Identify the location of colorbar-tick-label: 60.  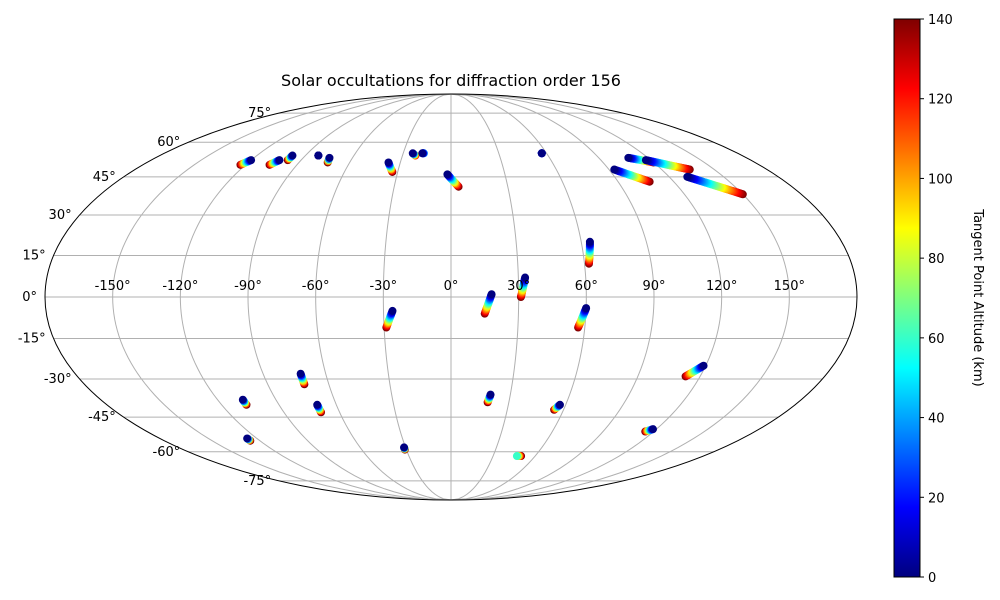
(936, 339).